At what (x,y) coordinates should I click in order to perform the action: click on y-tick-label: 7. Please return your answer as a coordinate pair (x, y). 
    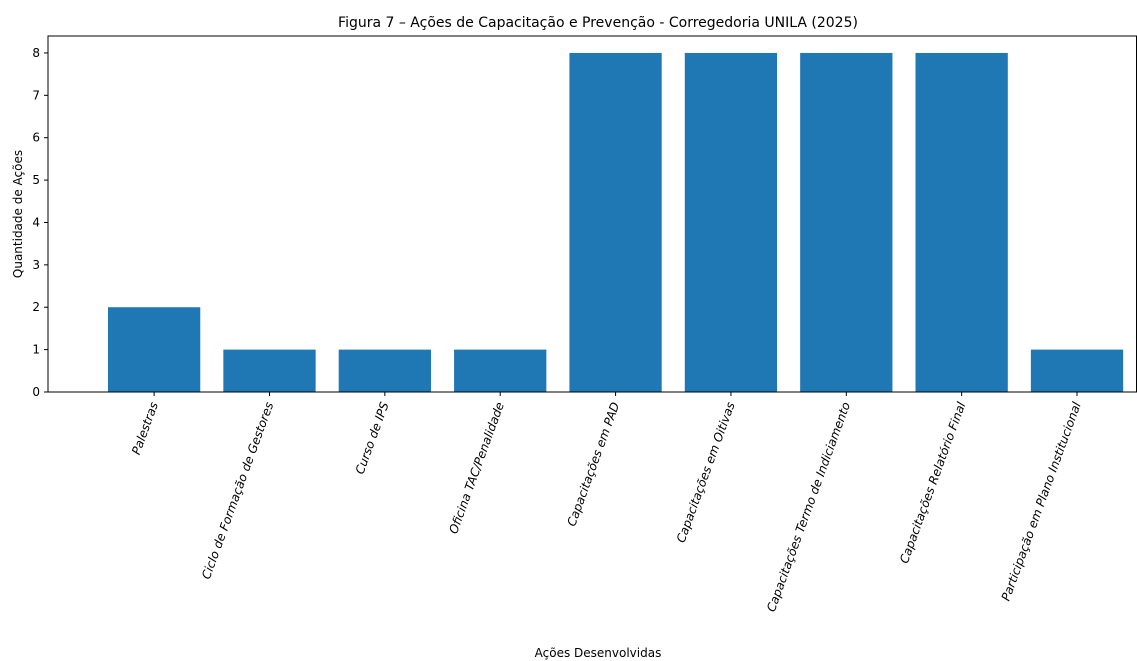
    Looking at the image, I should click on (36, 95).